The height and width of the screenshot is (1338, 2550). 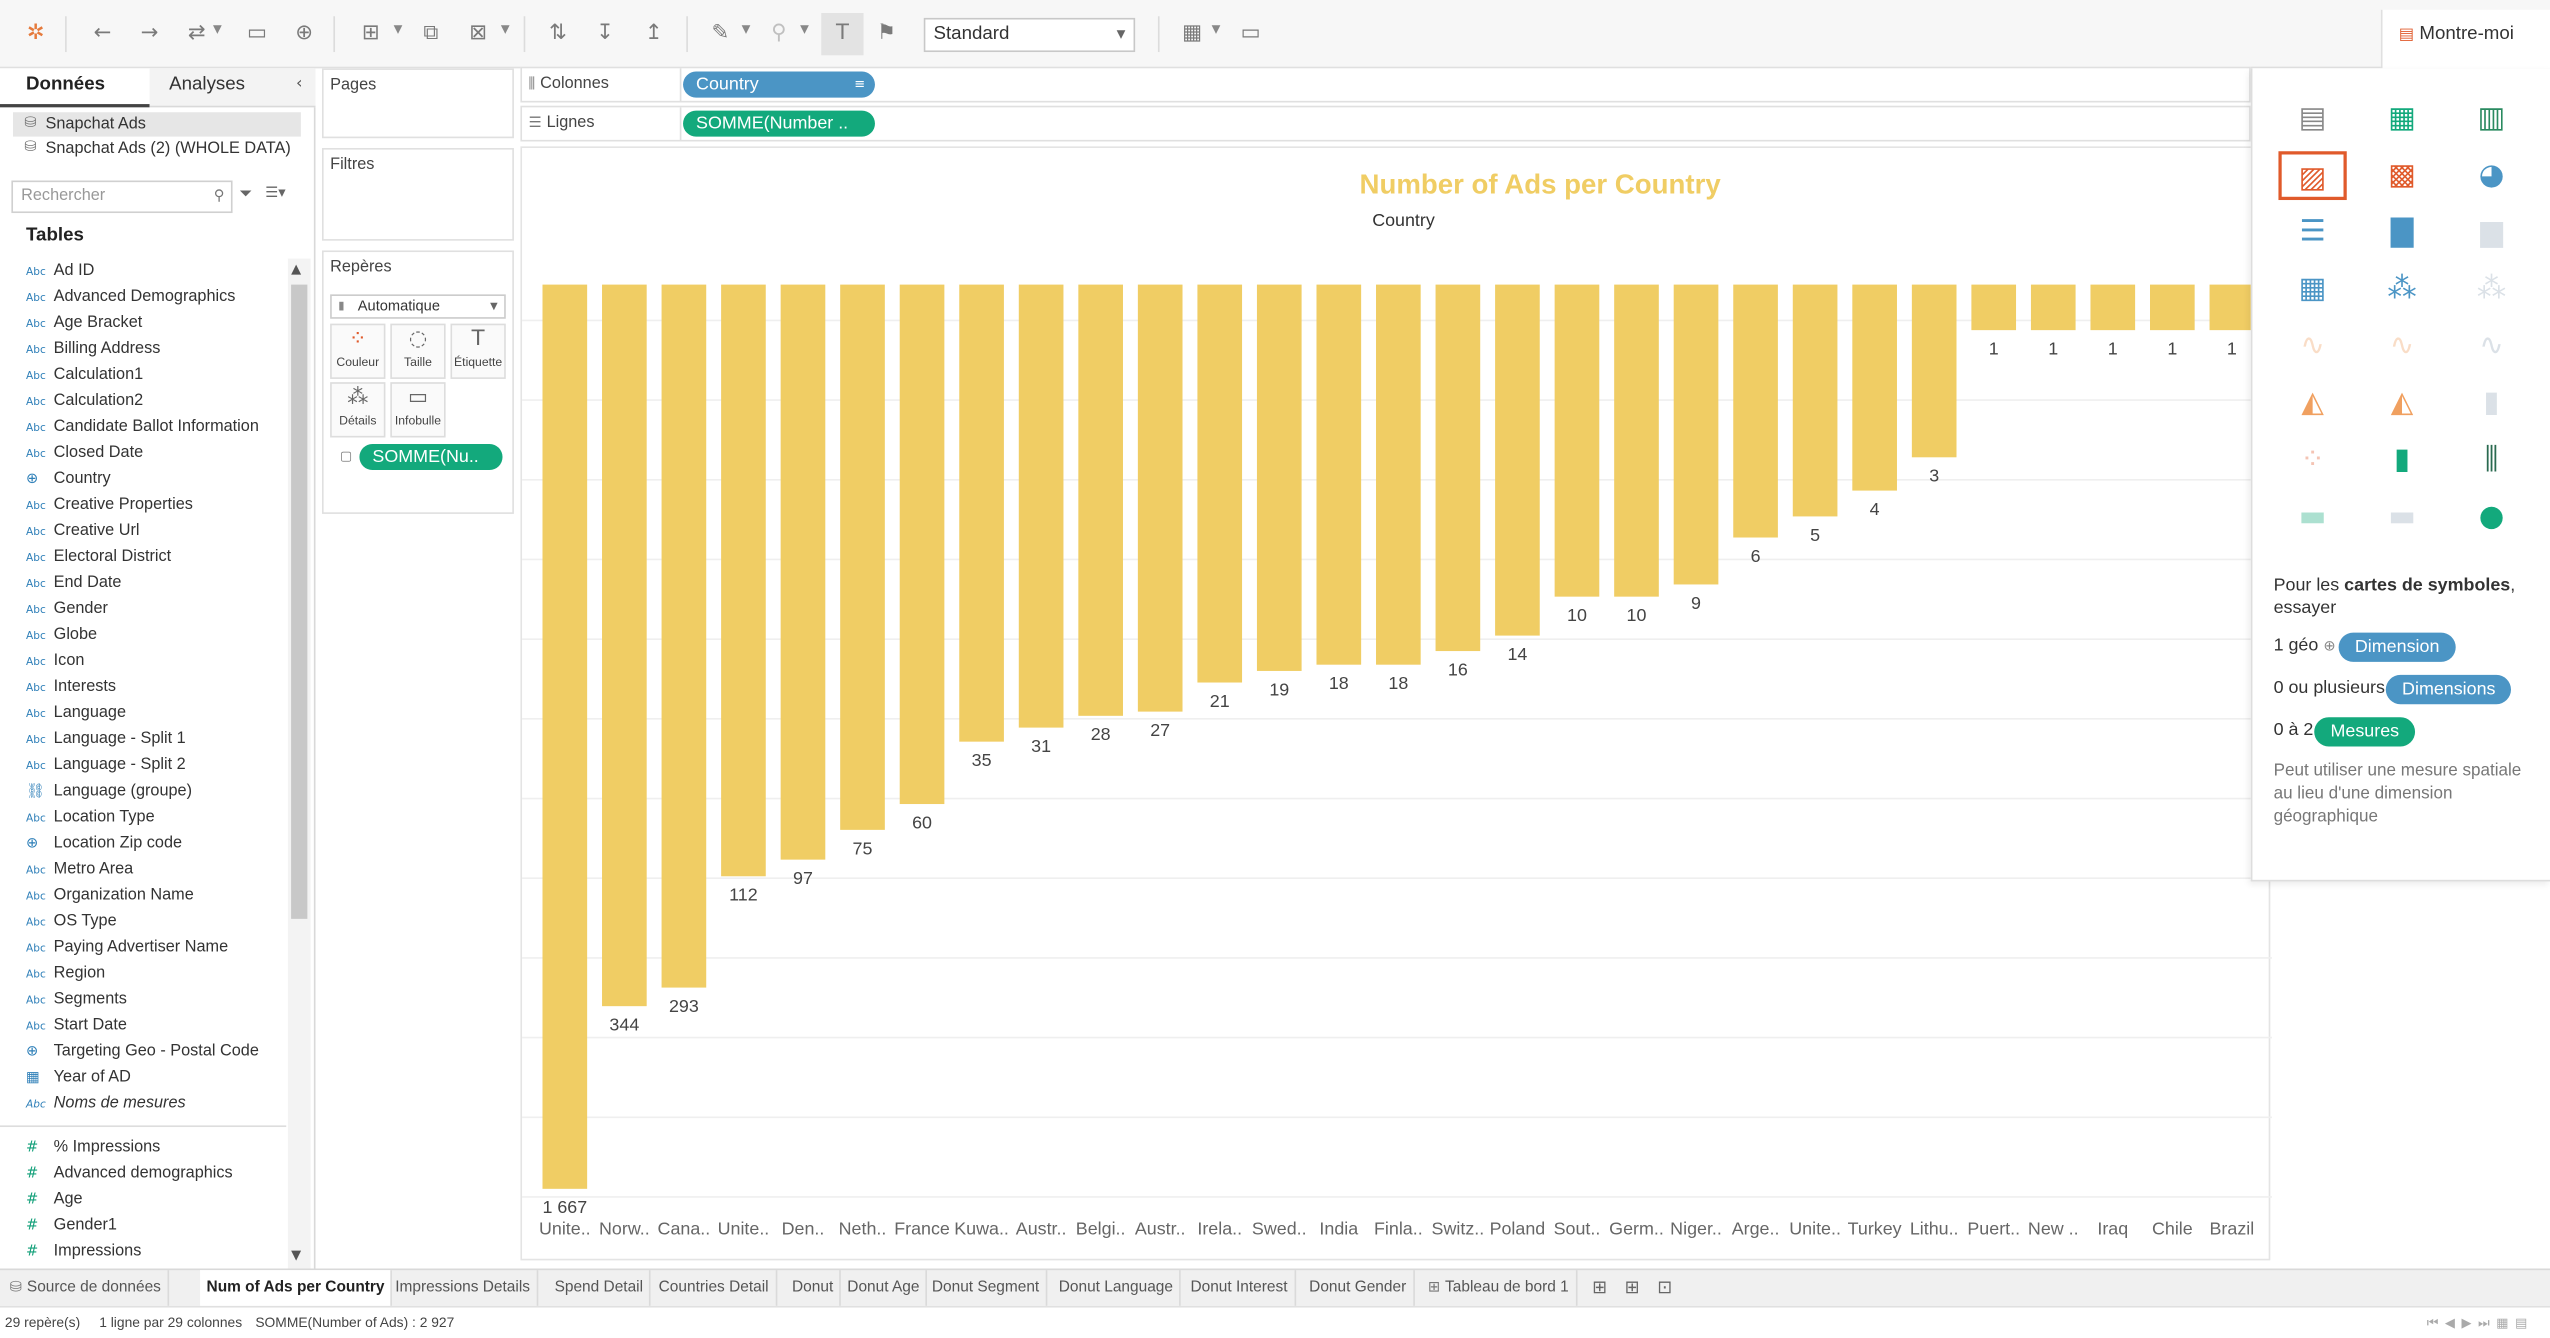 What do you see at coordinates (81, 532) in the screenshot?
I see `field-item: Abc Creative Url` at bounding box center [81, 532].